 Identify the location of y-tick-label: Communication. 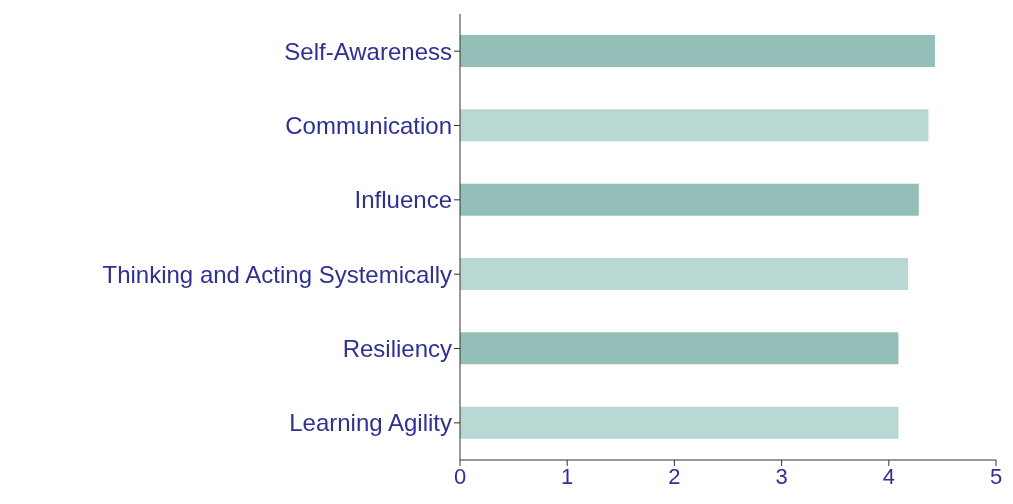
(368, 126).